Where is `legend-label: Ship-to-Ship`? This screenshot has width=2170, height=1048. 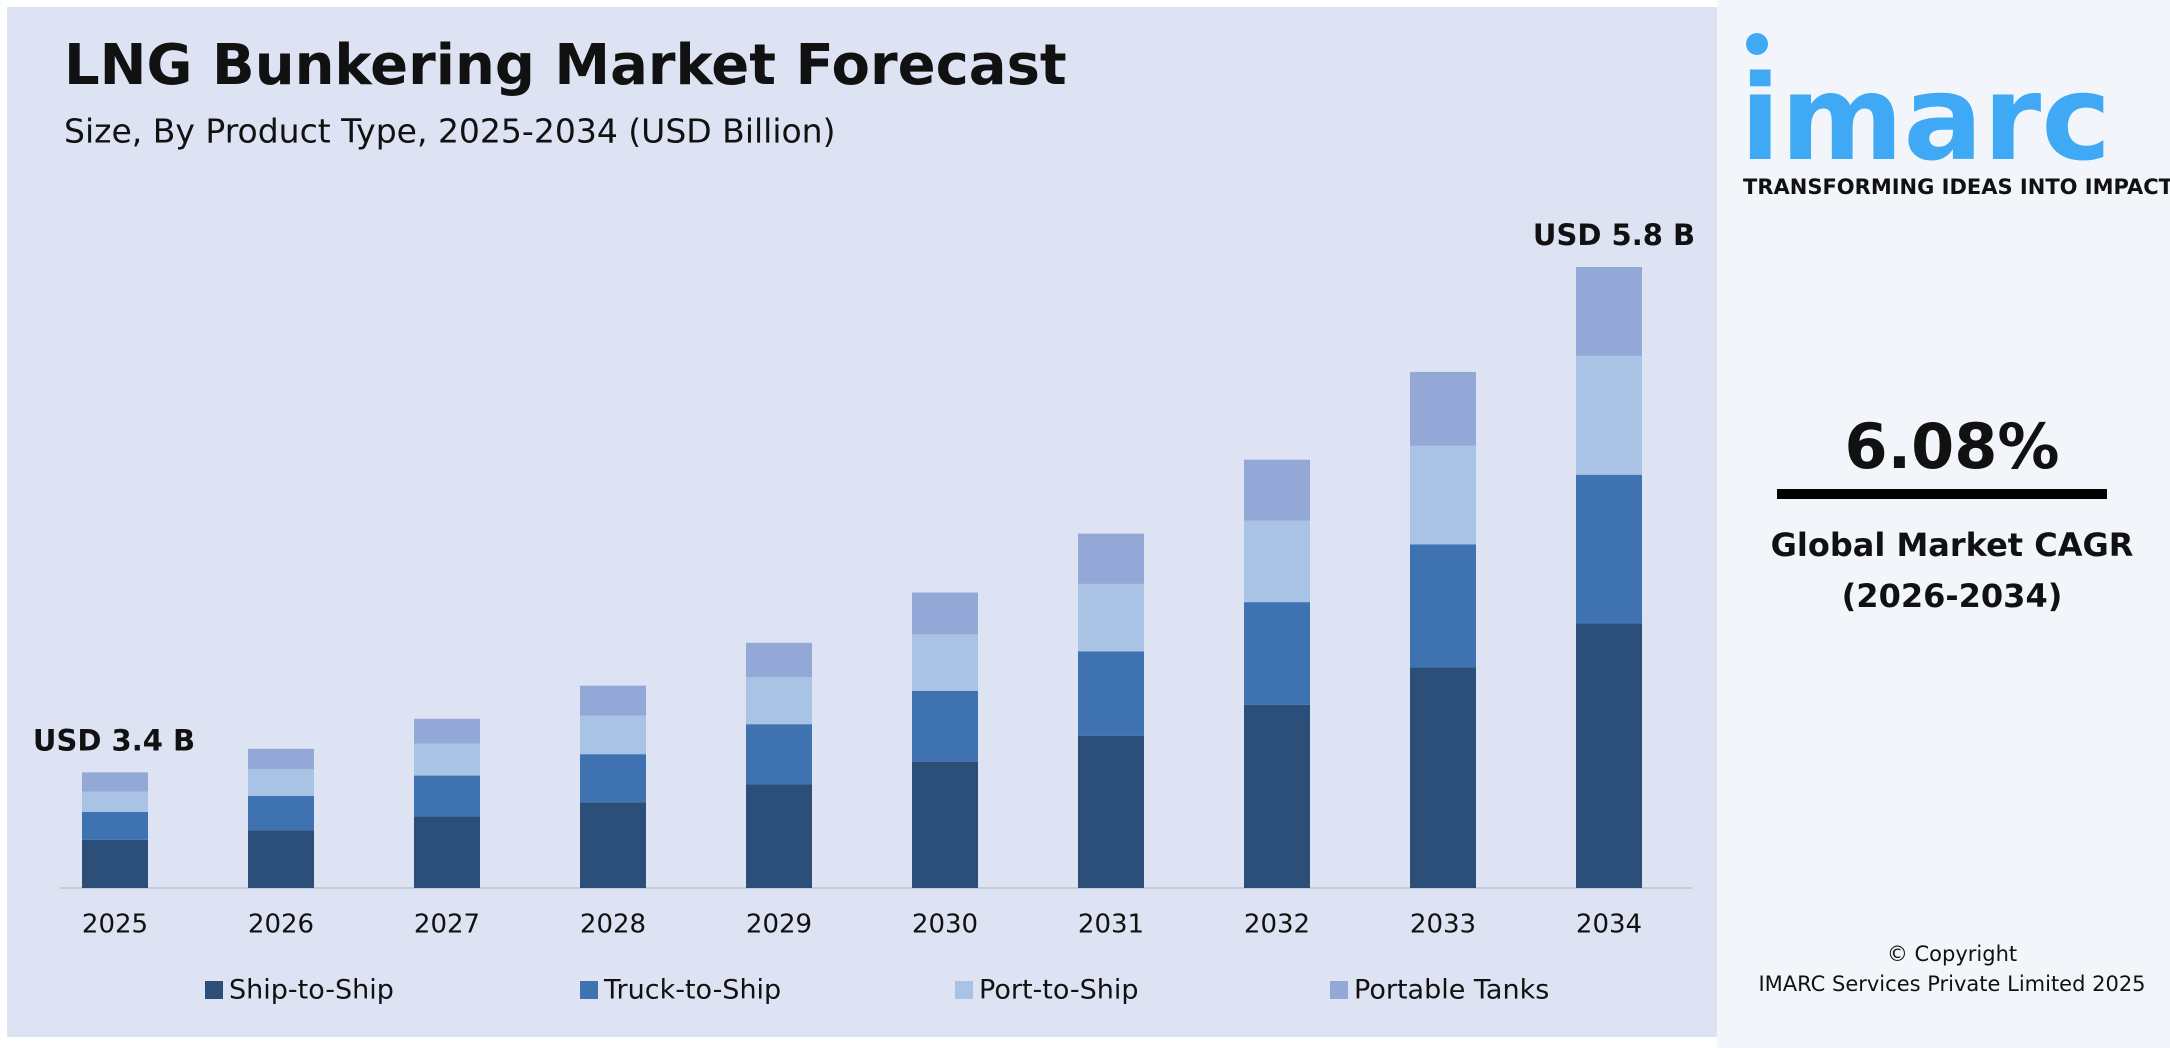 legend-label: Ship-to-Ship is located at coordinates (311, 990).